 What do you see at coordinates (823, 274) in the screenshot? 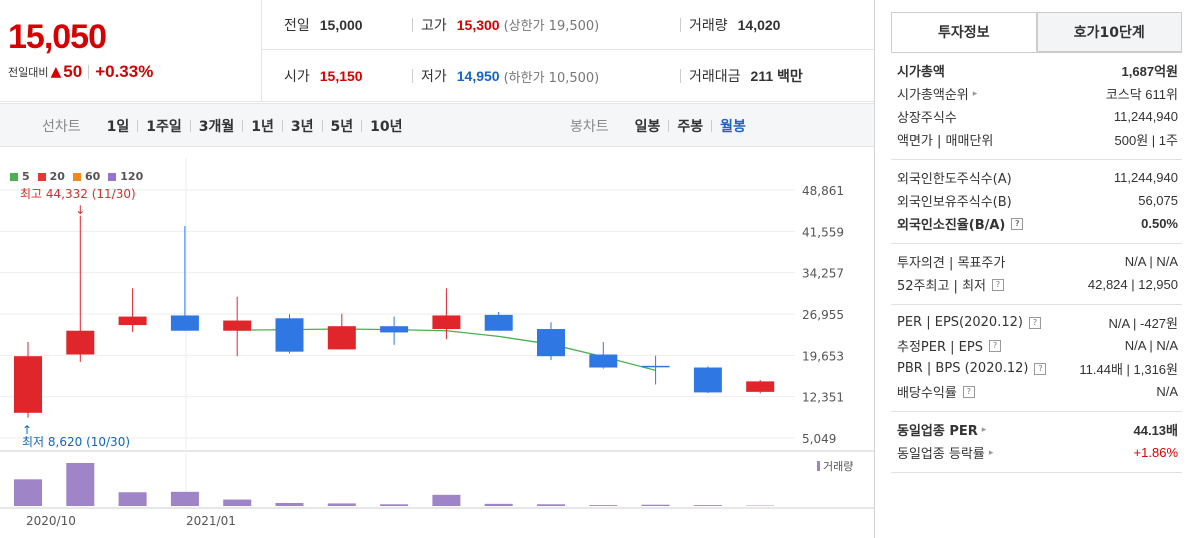
I see `y-tick-label: 34,257` at bounding box center [823, 274].